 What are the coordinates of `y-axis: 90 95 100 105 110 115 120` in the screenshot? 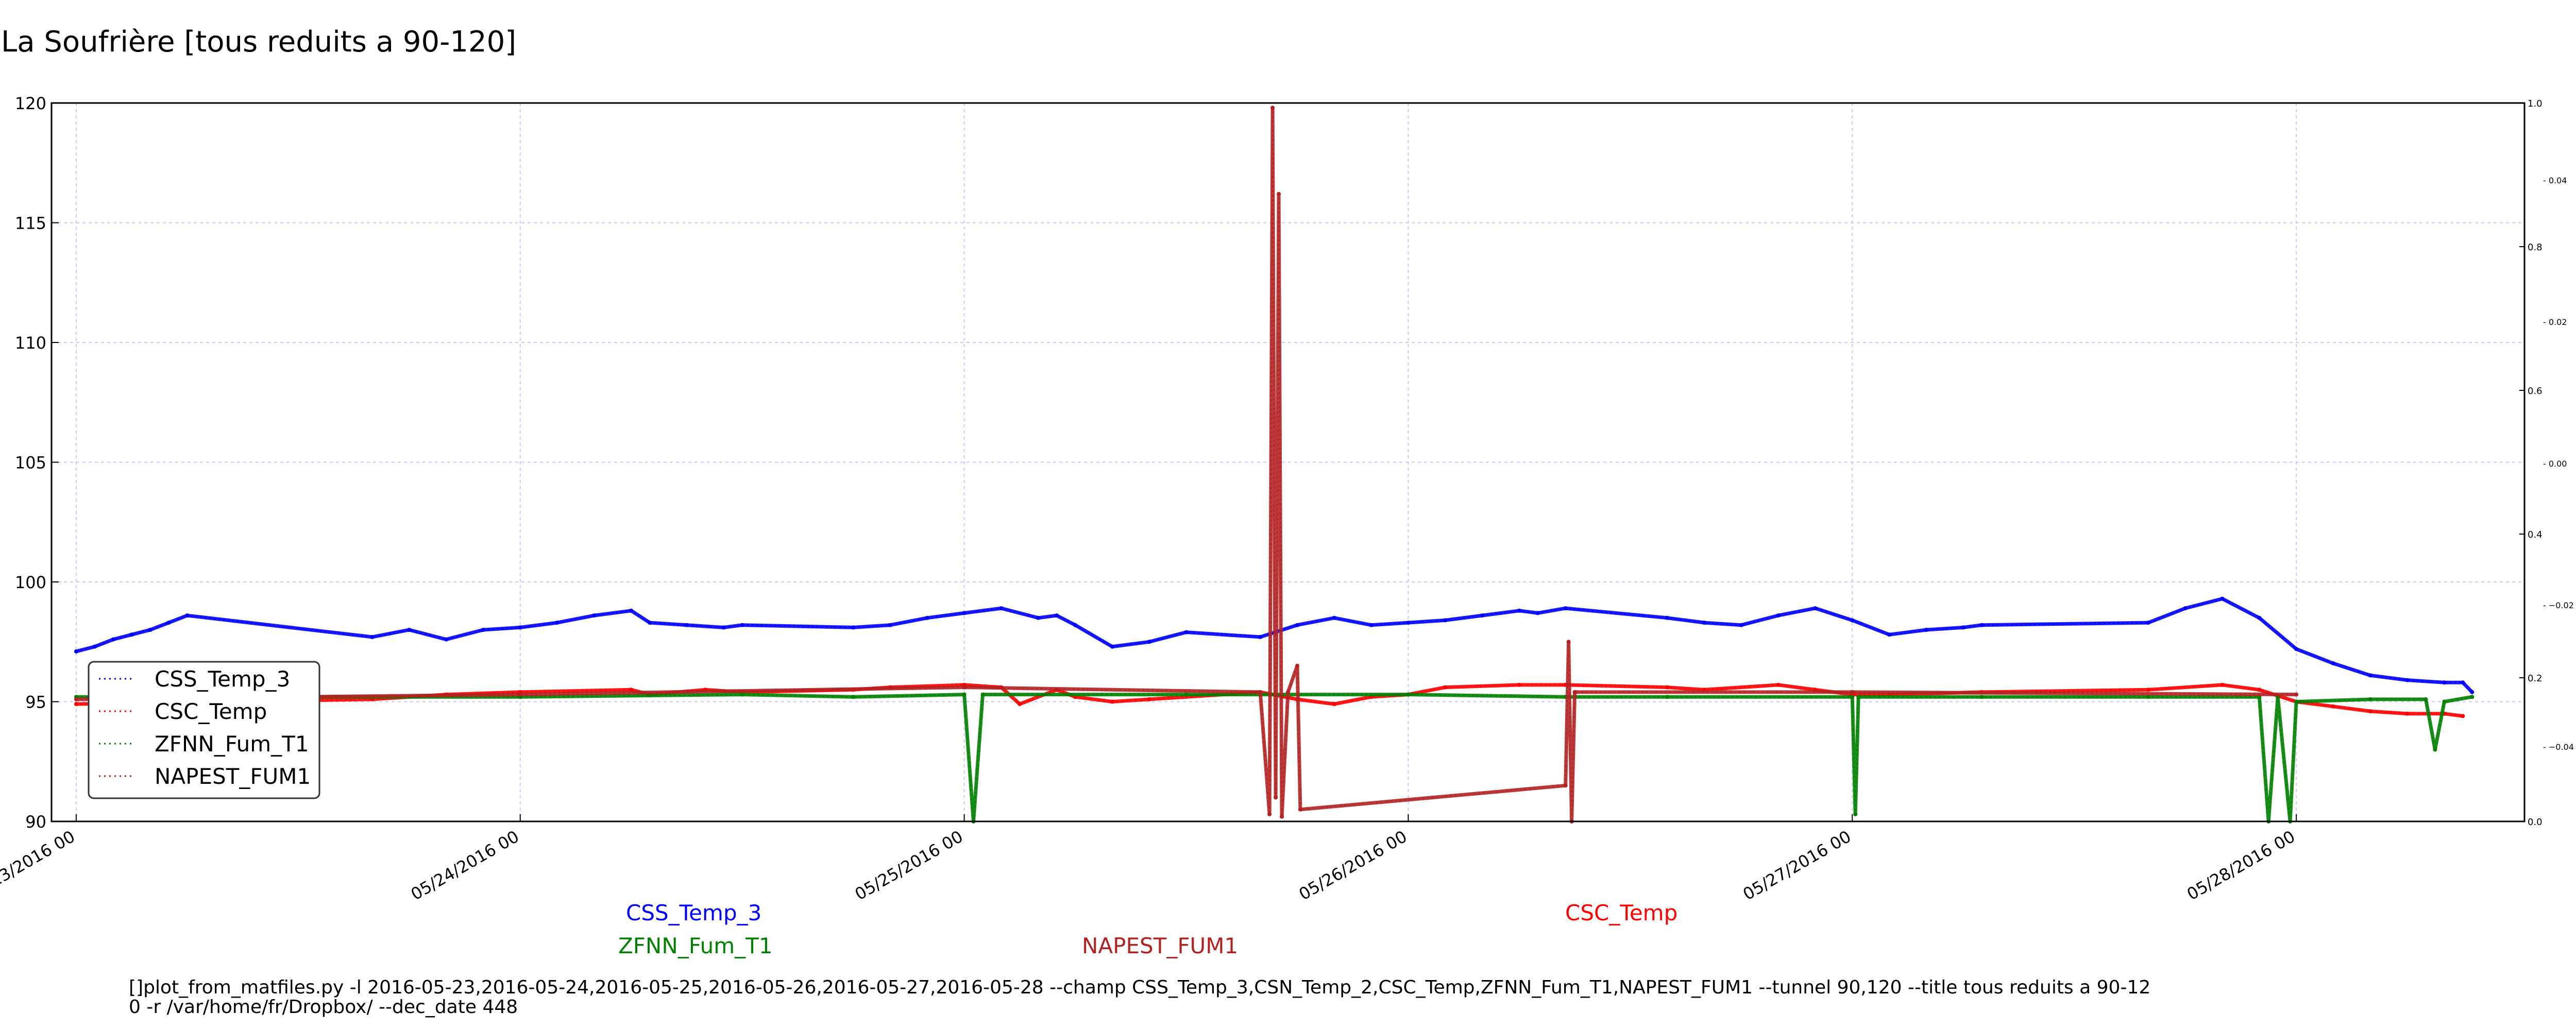 It's located at (37, 463).